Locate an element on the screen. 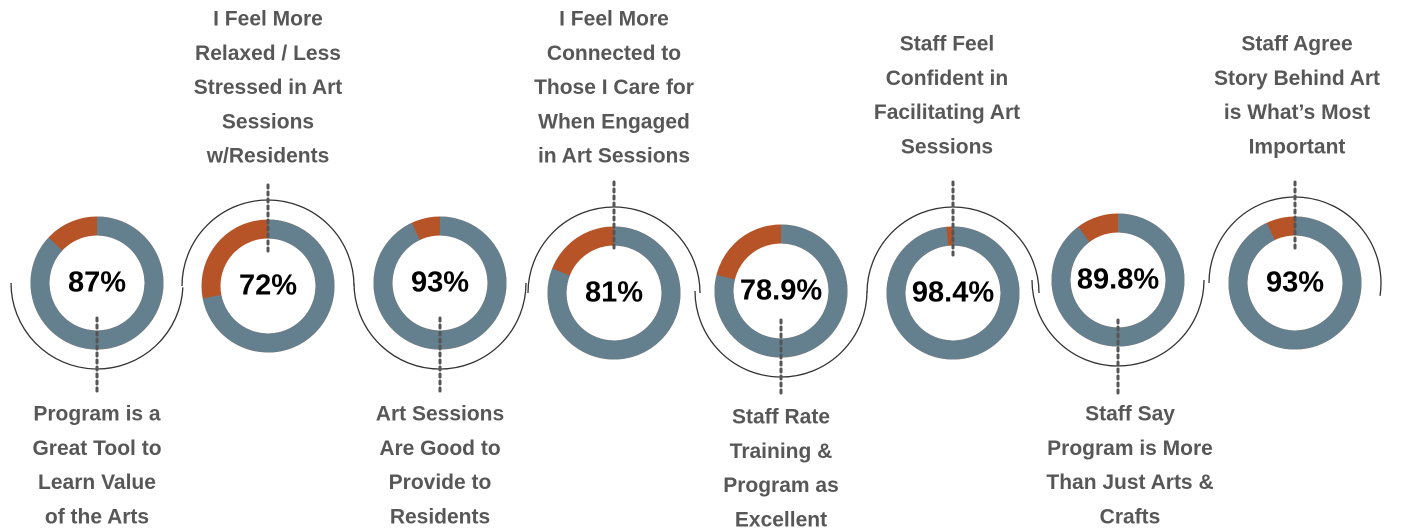 The image size is (1410, 531). value-label: 89.8% is located at coordinates (1118, 280).